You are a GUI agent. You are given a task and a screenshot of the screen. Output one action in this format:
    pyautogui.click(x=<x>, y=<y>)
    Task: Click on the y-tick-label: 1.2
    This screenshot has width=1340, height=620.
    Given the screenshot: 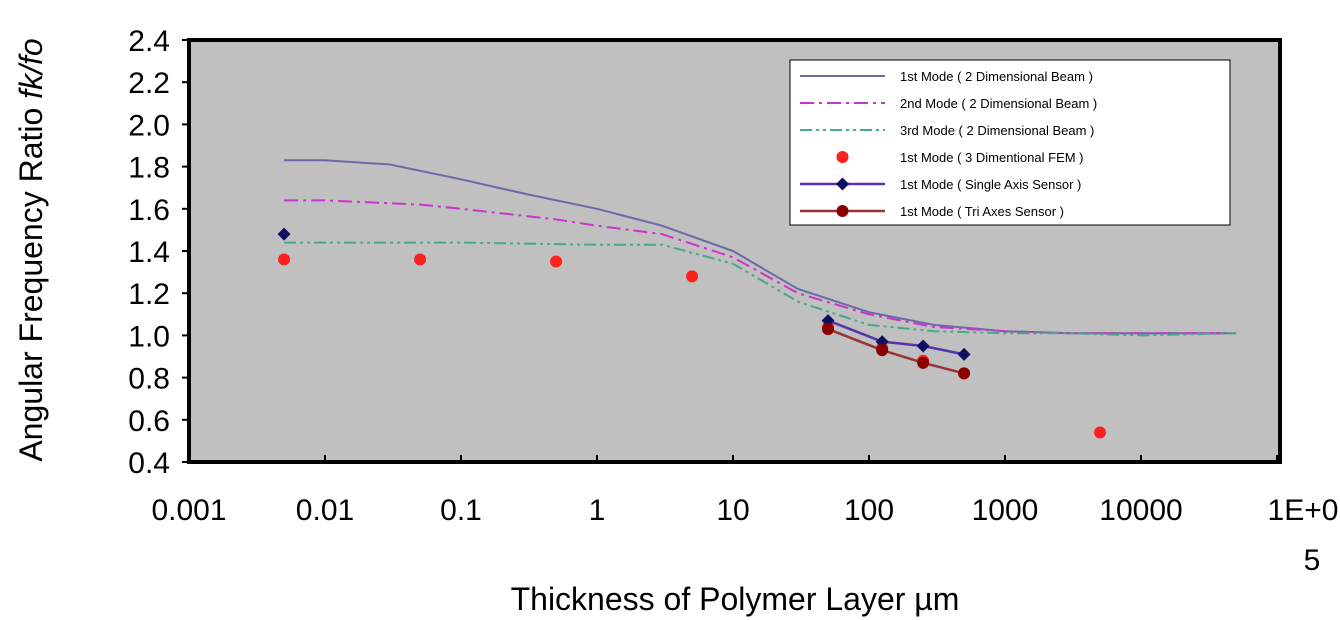 What is the action you would take?
    pyautogui.click(x=149, y=294)
    